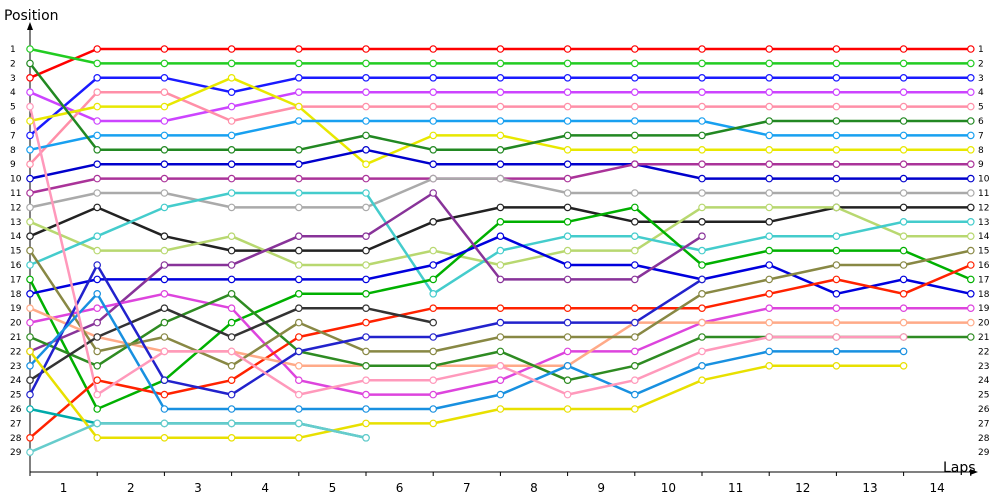 The image size is (1000, 500). What do you see at coordinates (974, 472) in the screenshot?
I see `x-axis-arrow-icon` at bounding box center [974, 472].